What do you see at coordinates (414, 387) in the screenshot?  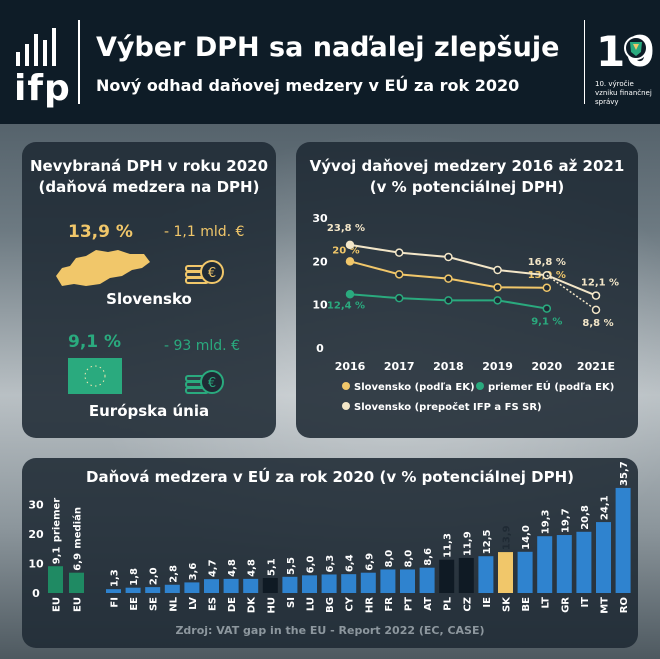 I see `legend-label: Slovensko (podľa EK)` at bounding box center [414, 387].